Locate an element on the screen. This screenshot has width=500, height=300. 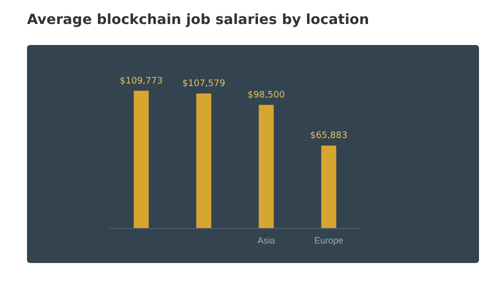
data-label: $65,883 is located at coordinates (329, 136).